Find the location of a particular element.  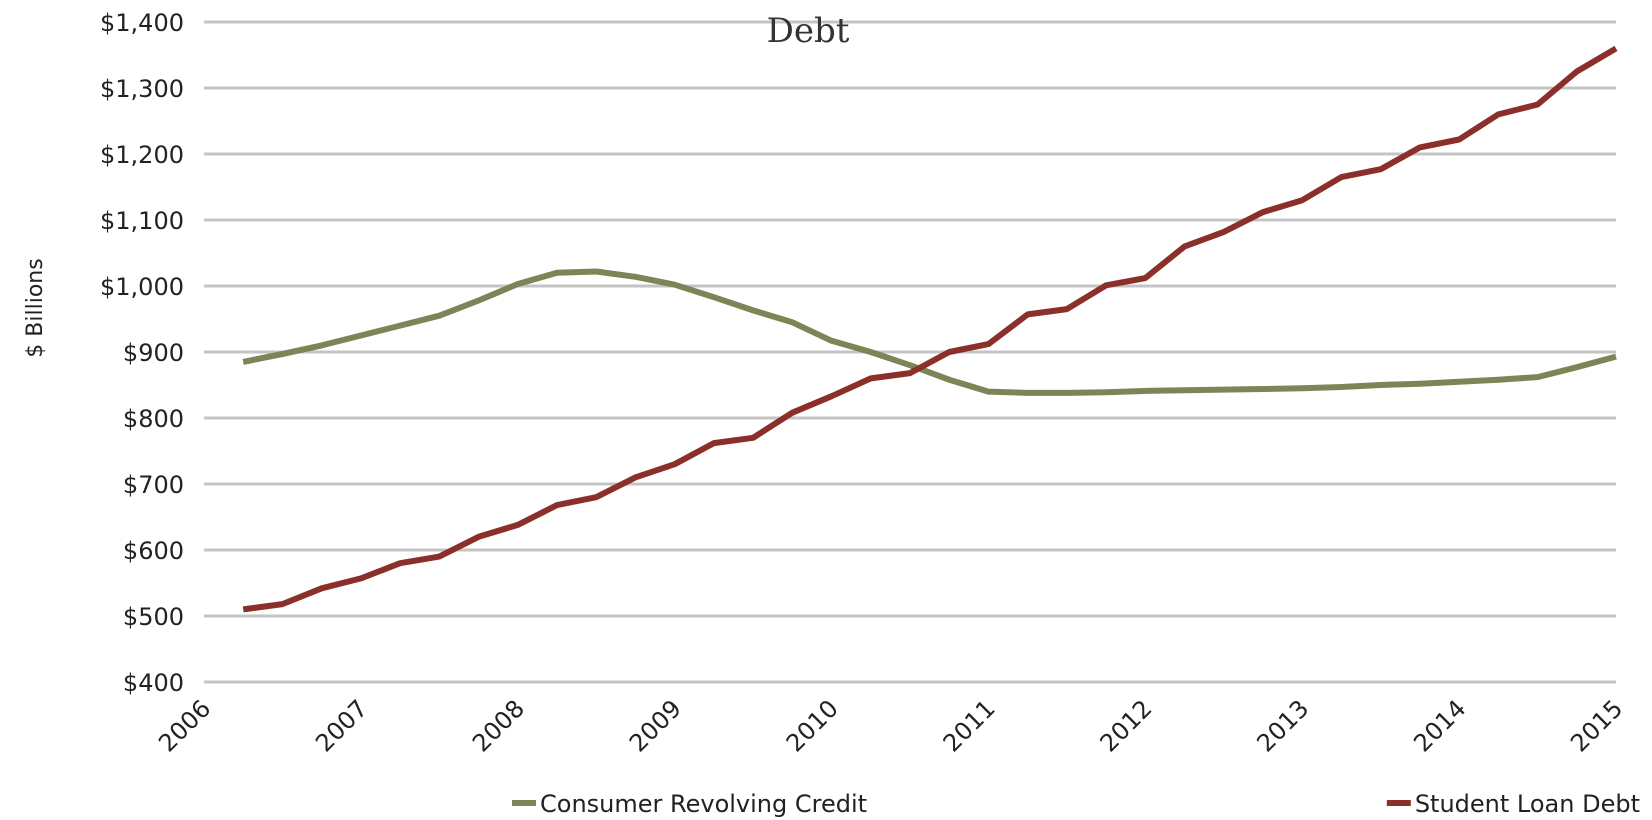

y-axis-label: $ Billions is located at coordinates (35, 307).